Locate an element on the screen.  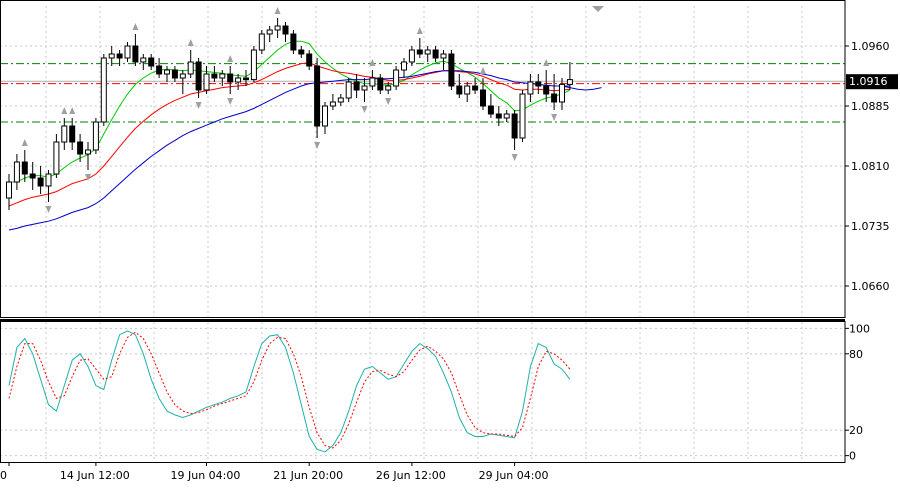
oscillator-tick-label: 100 is located at coordinates (859, 328).